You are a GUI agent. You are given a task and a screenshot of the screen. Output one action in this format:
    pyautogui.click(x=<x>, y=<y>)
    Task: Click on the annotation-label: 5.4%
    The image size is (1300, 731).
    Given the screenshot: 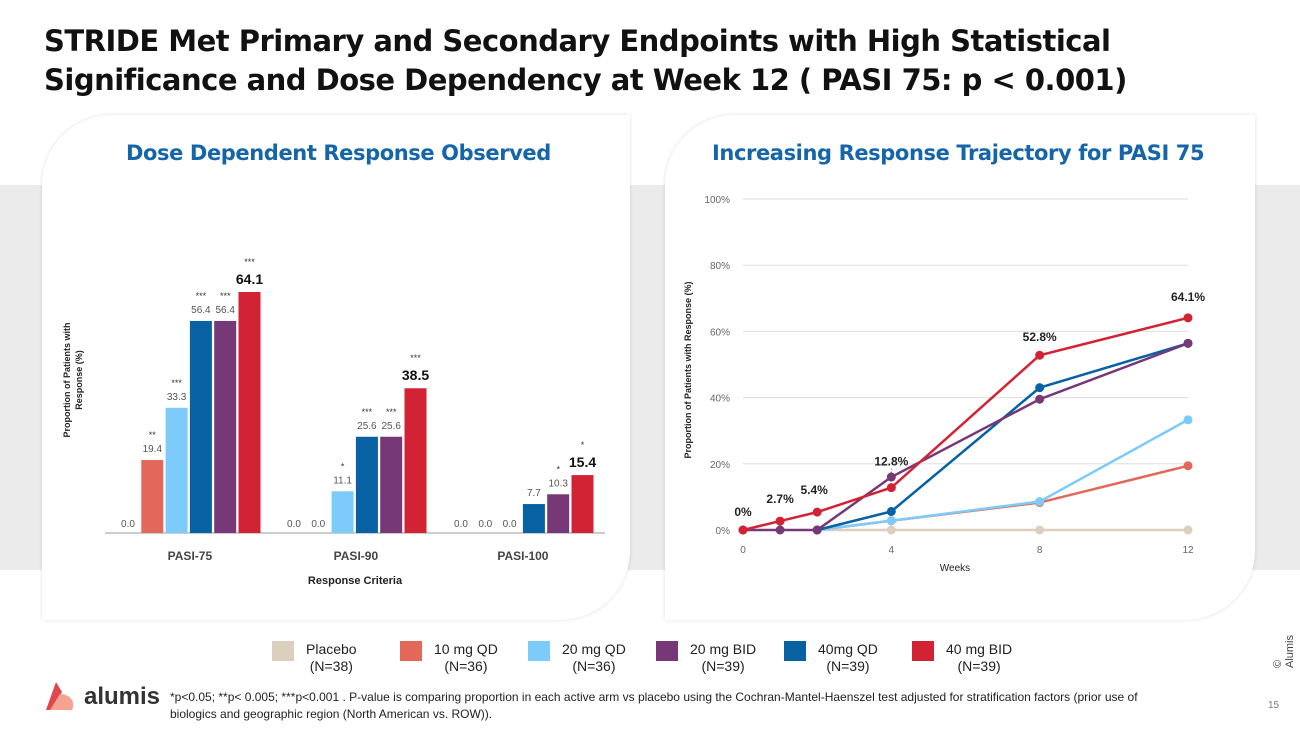 What is the action you would take?
    pyautogui.click(x=814, y=490)
    